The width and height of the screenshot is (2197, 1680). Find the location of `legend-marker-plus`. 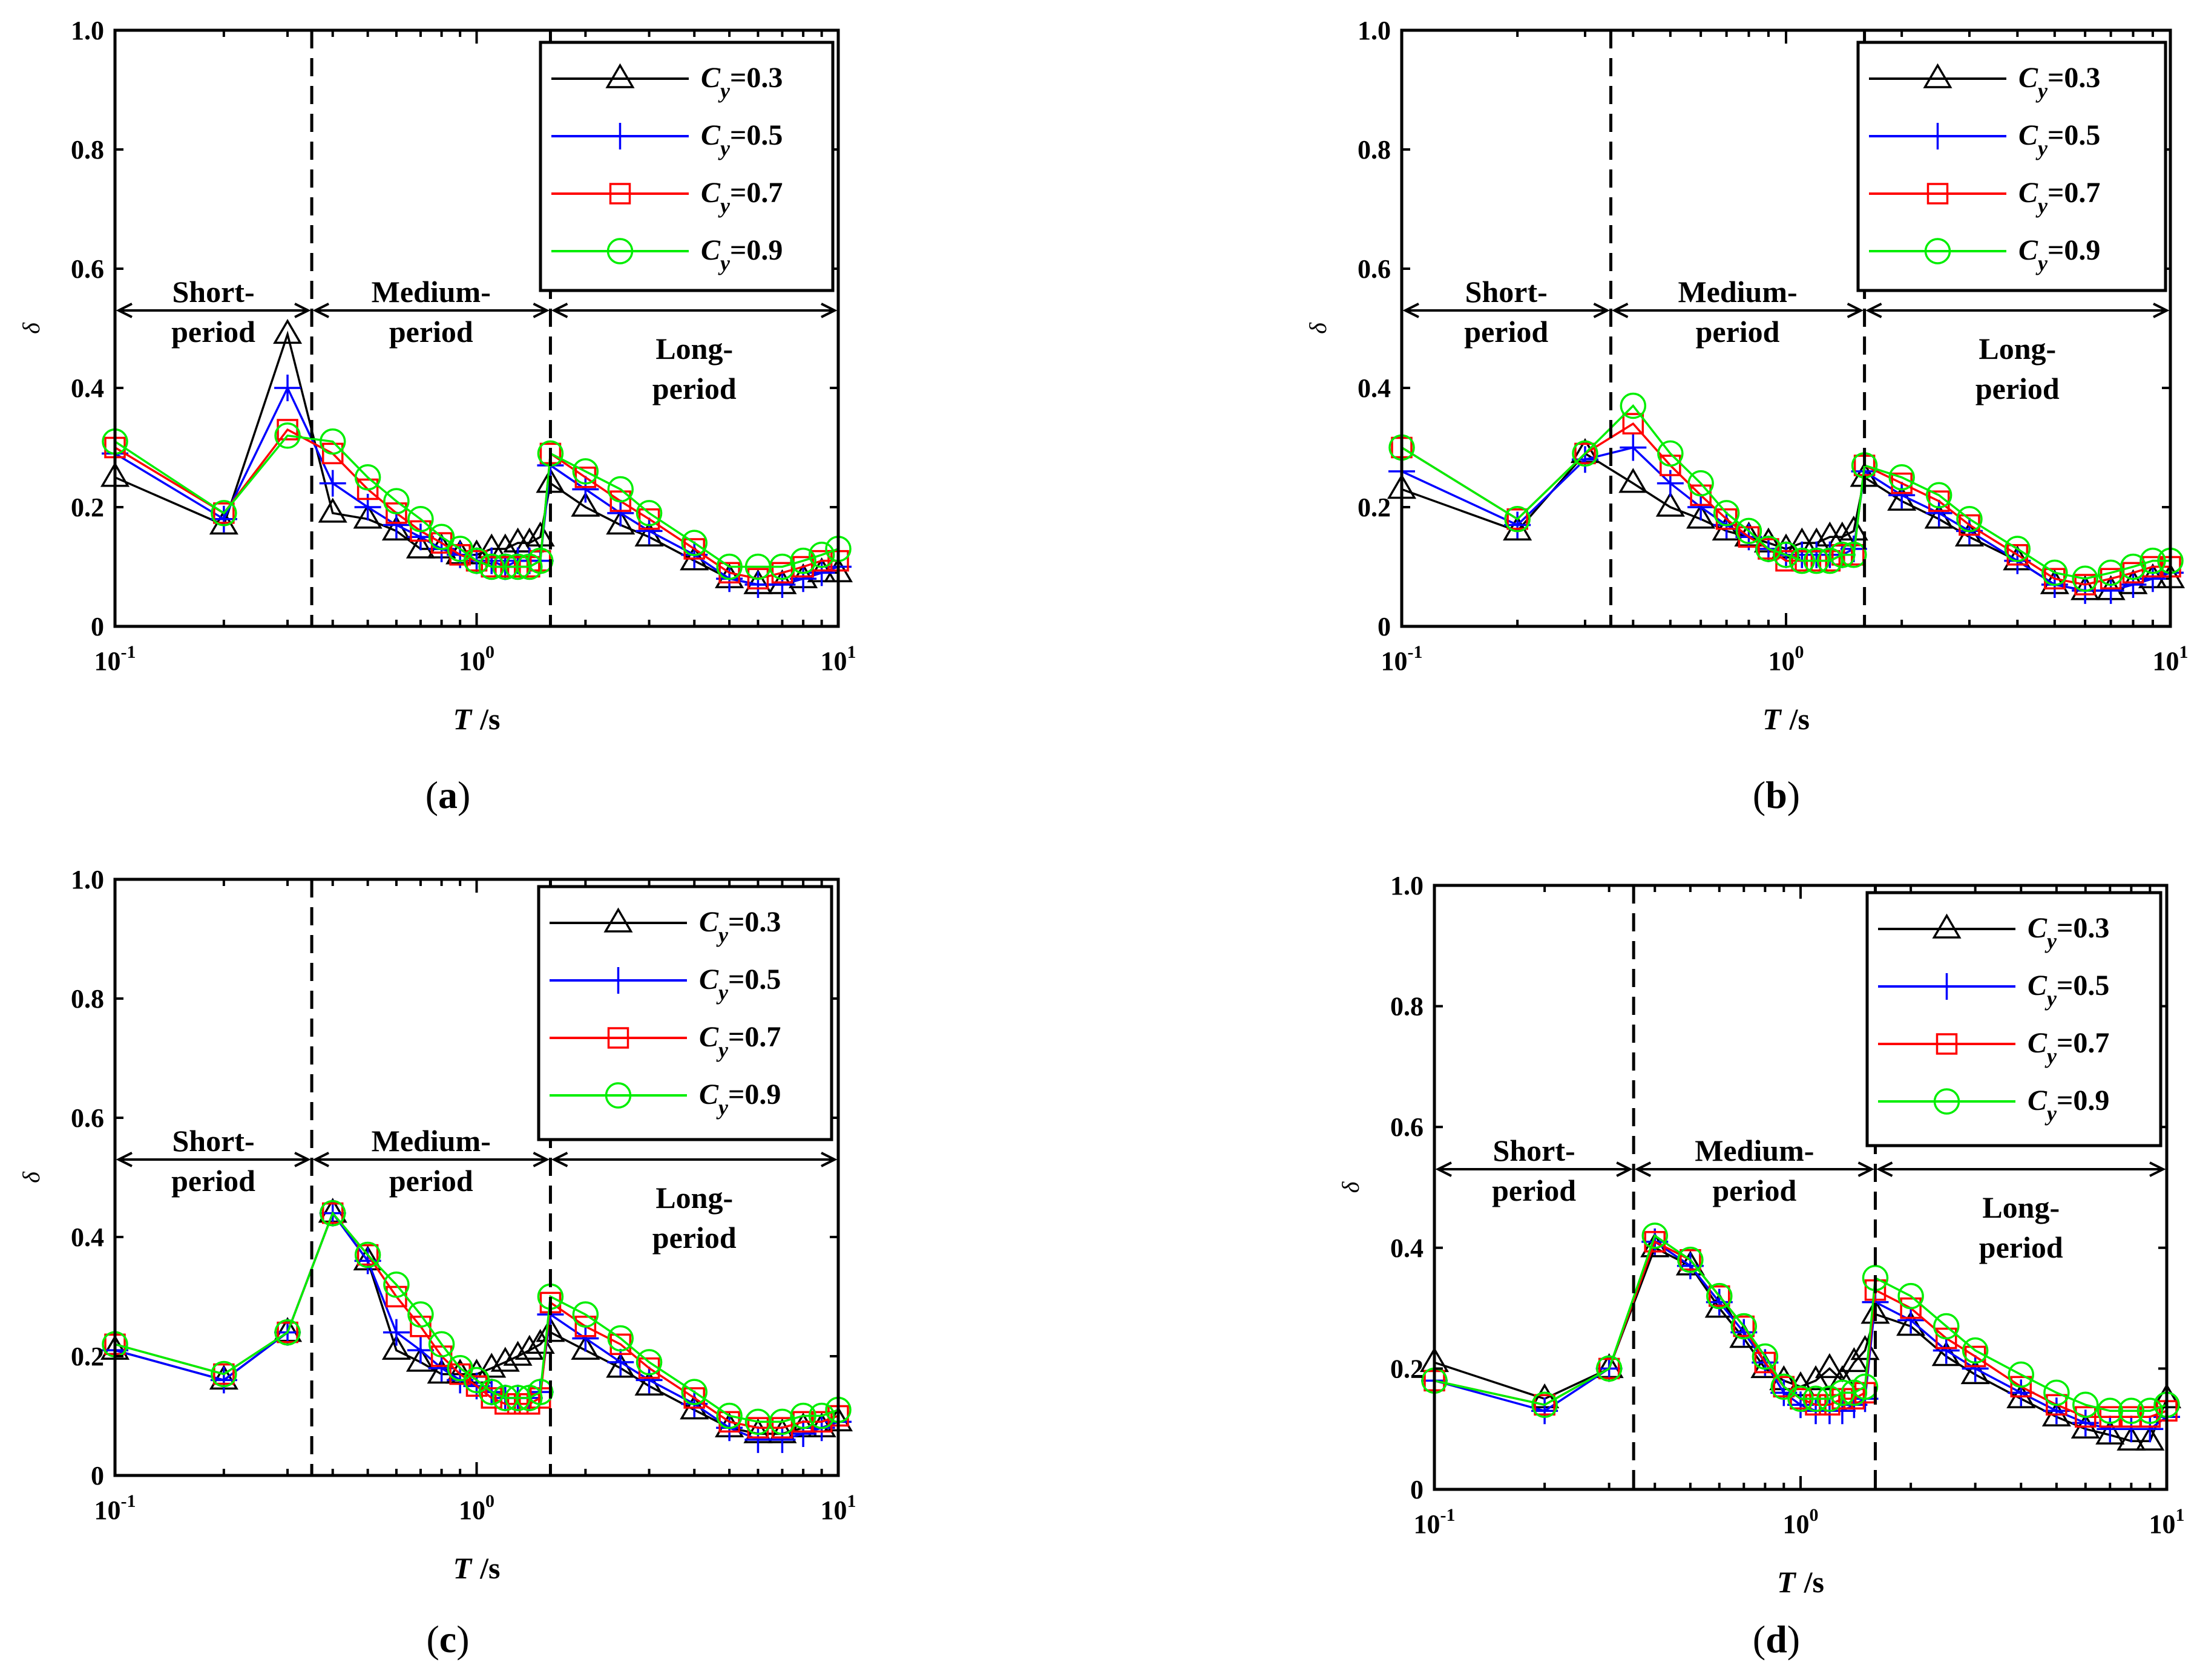

legend-marker-plus is located at coordinates (1947, 986).